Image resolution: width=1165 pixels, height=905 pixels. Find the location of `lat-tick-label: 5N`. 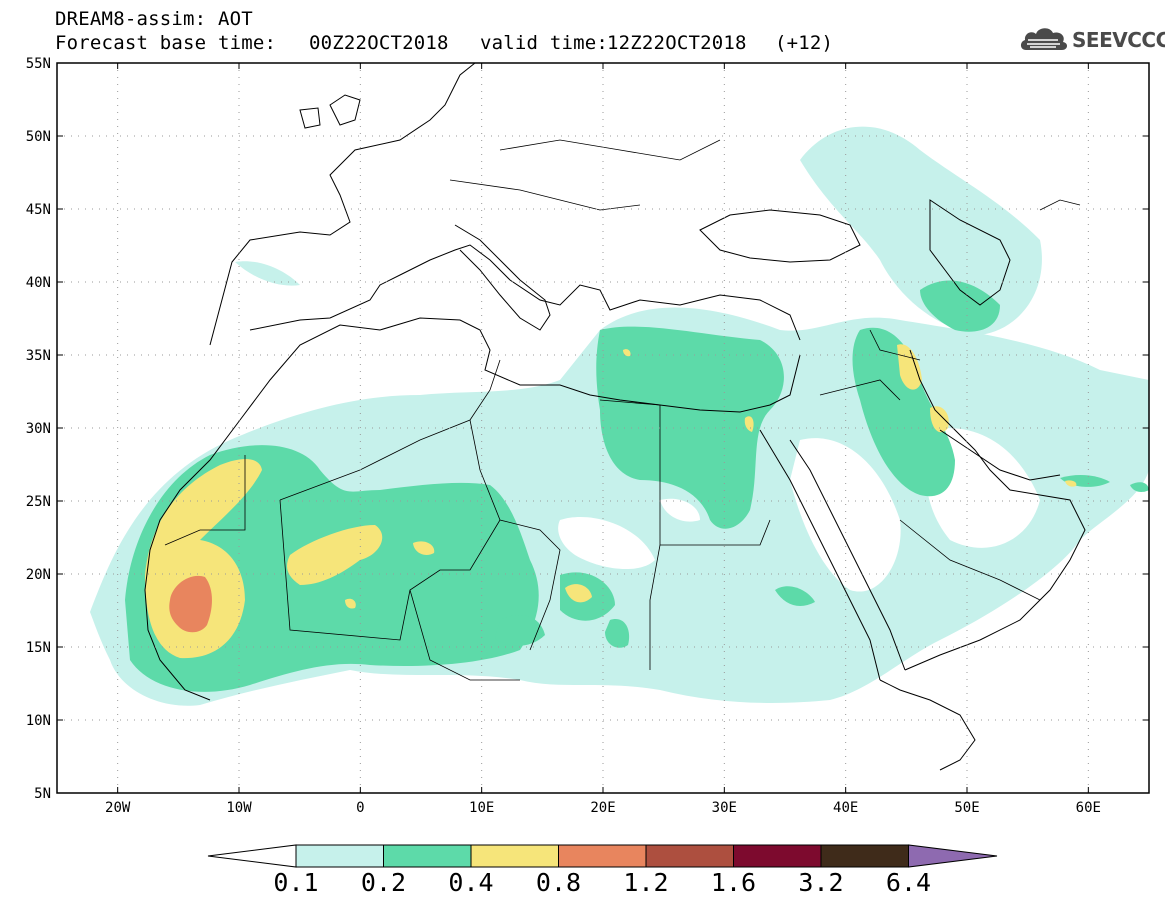

lat-tick-label: 5N is located at coordinates (42, 794).